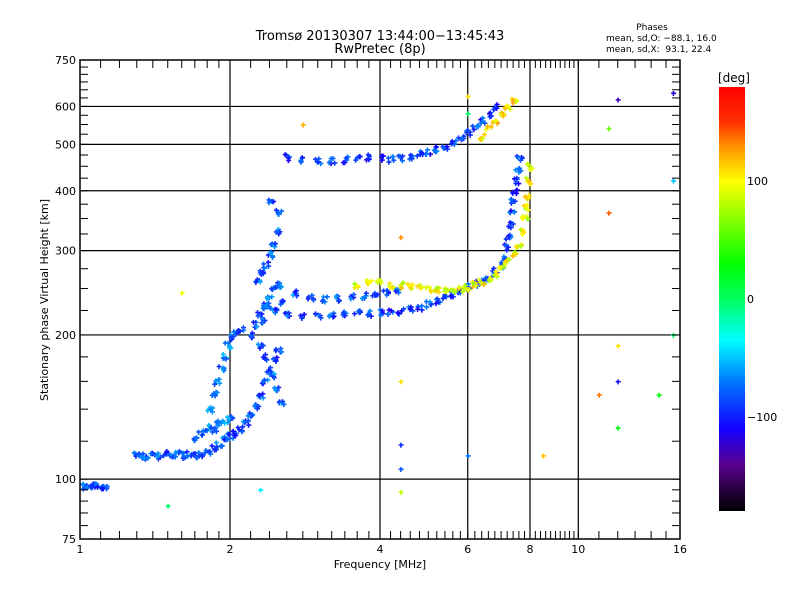 The width and height of the screenshot is (800, 600). I want to click on phase-stats-x: mean, sd,X: 93.1, 22.4, so click(659, 50).